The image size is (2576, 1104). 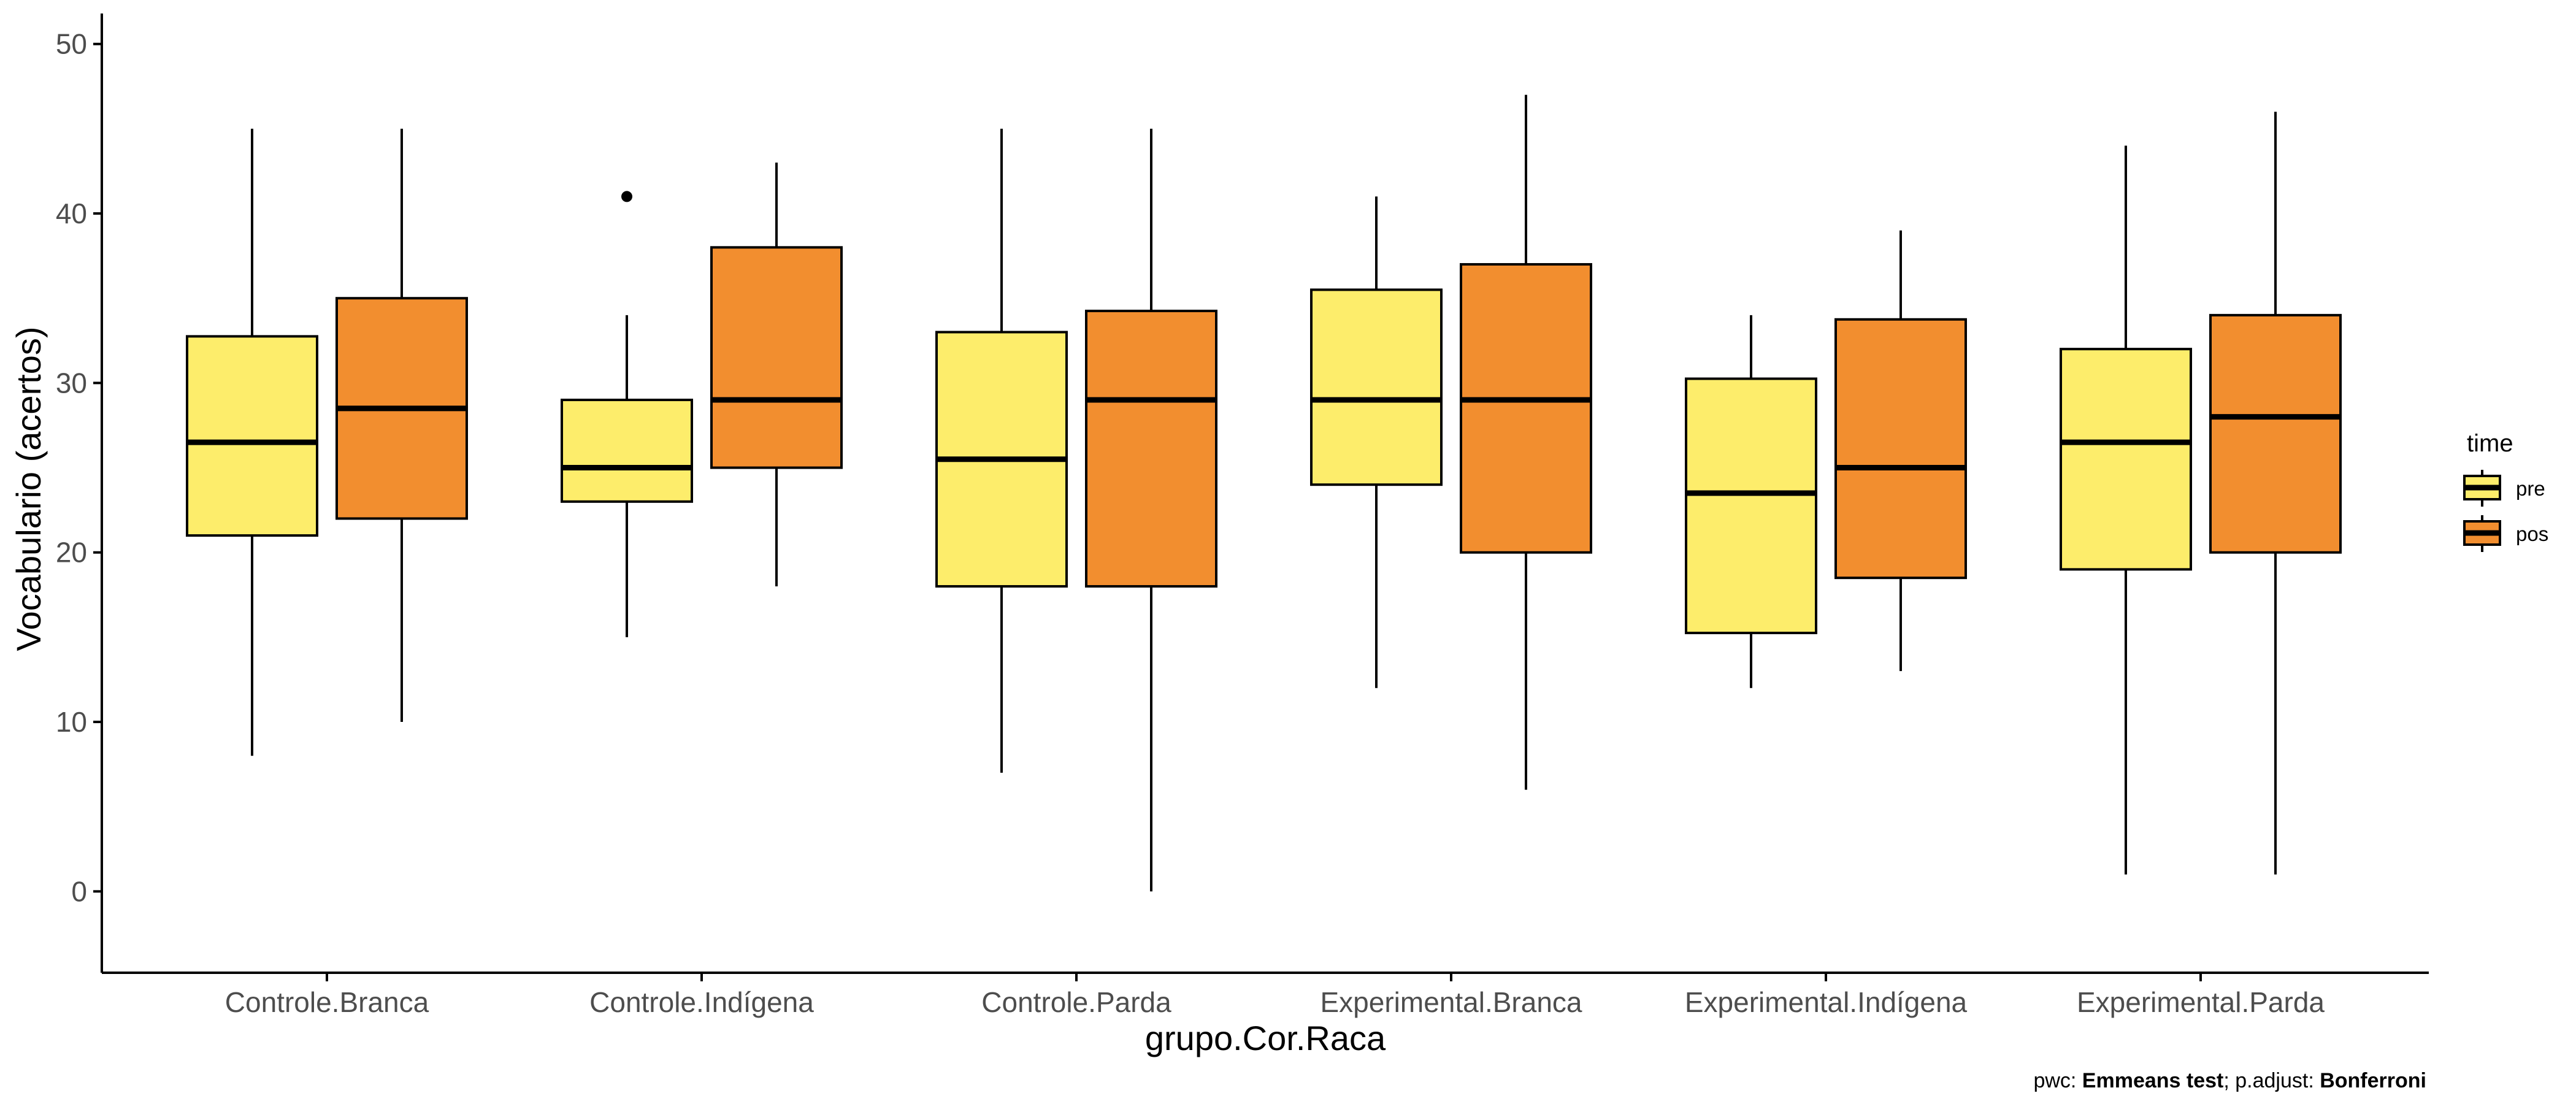 I want to click on x-tick-label: Controle.Branca, so click(x=327, y=1002).